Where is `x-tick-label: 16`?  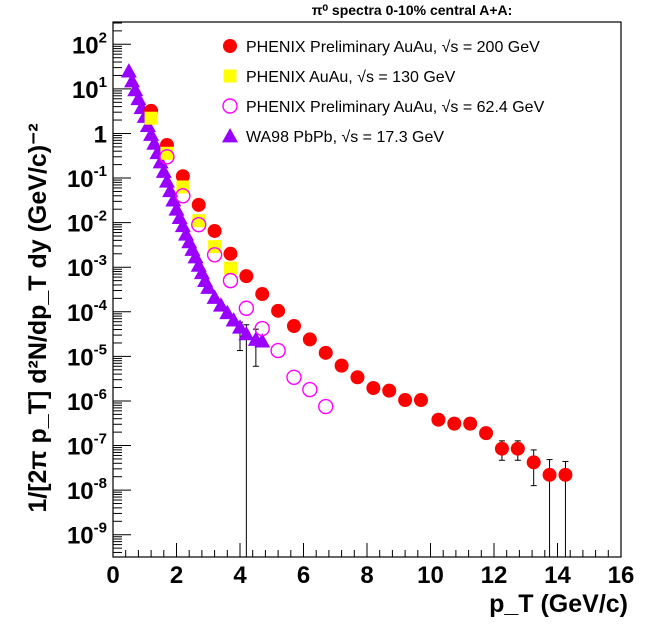
x-tick-label: 16 is located at coordinates (621, 575).